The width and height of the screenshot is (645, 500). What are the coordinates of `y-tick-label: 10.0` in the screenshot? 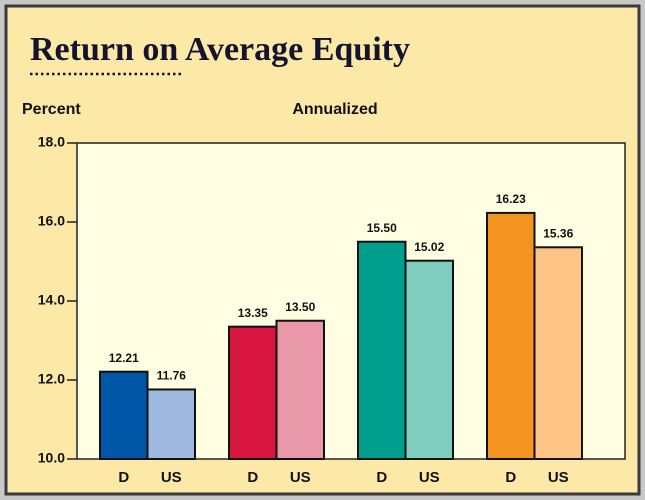 It's located at (51, 458).